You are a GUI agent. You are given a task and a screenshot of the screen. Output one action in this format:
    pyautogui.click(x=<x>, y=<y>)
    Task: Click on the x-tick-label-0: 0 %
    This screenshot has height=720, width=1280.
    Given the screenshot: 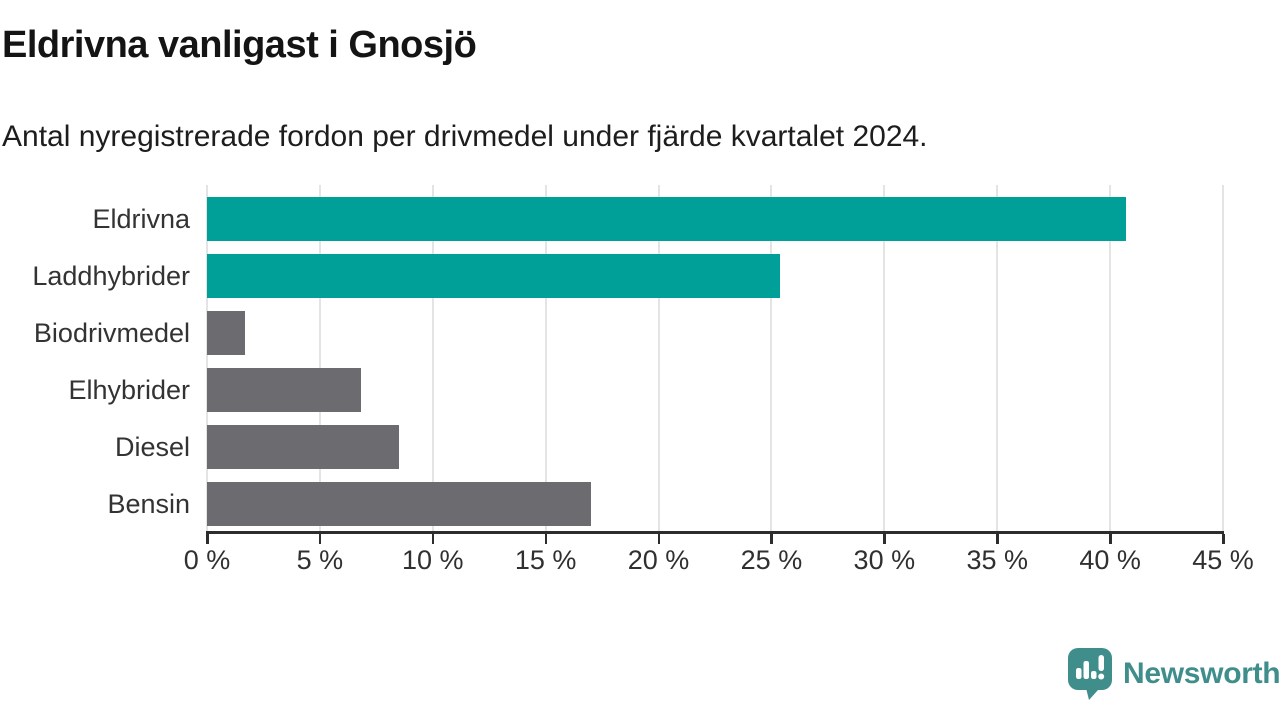 What is the action you would take?
    pyautogui.click(x=207, y=560)
    